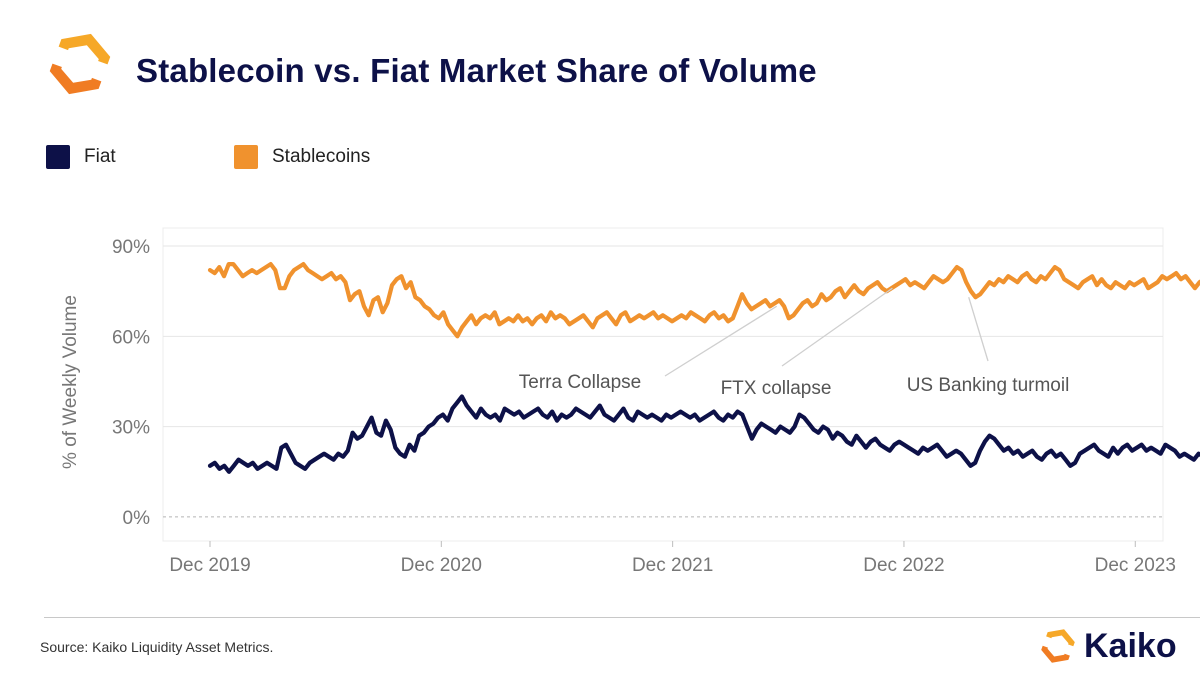 This screenshot has height=675, width=1200. What do you see at coordinates (81, 157) in the screenshot?
I see `legend-item-fiat: Fiat` at bounding box center [81, 157].